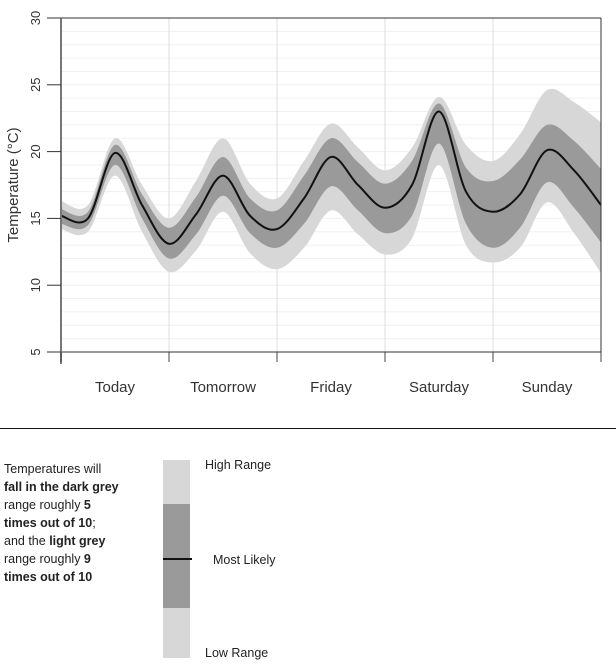 This screenshot has height=664, width=616. What do you see at coordinates (50, 523) in the screenshot?
I see `legend-line-4: times out of 10;` at bounding box center [50, 523].